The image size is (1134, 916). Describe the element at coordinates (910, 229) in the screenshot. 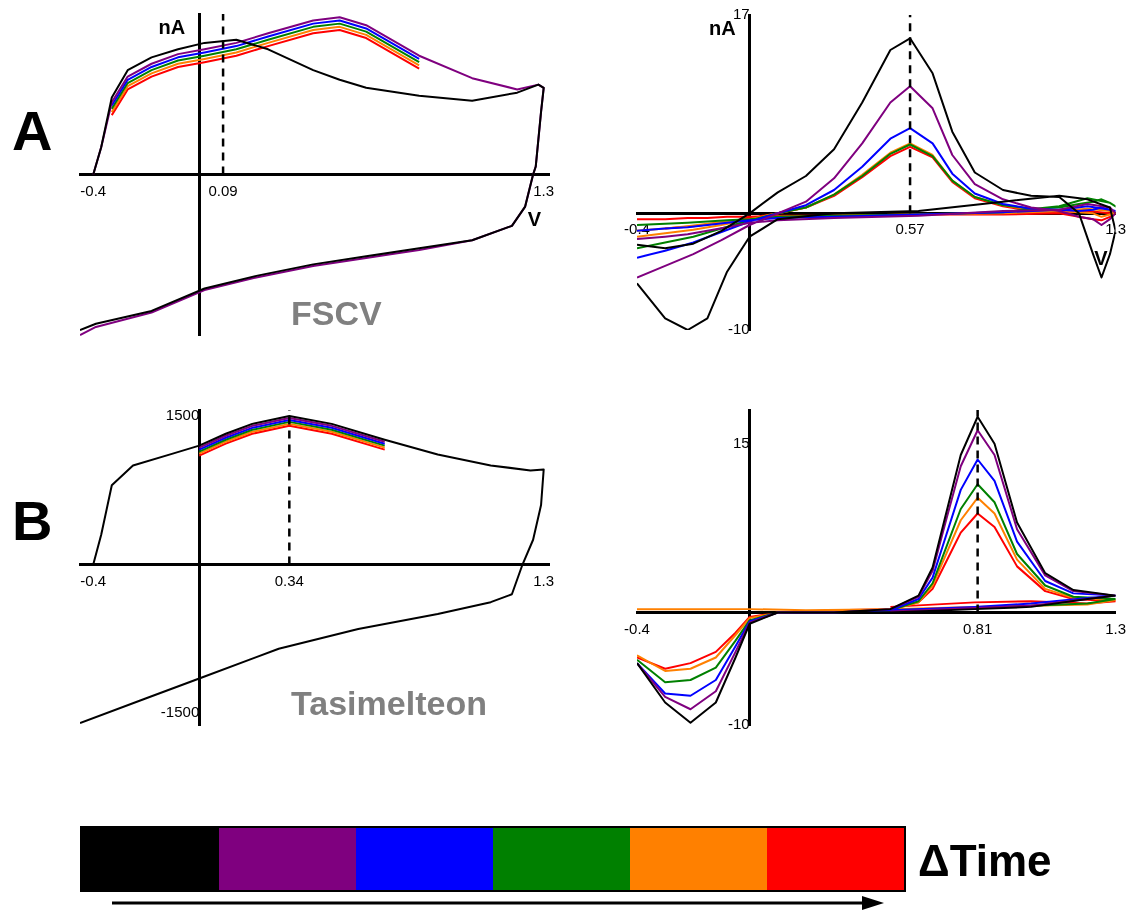

I see `x-tick-label: 0.57` at that location.